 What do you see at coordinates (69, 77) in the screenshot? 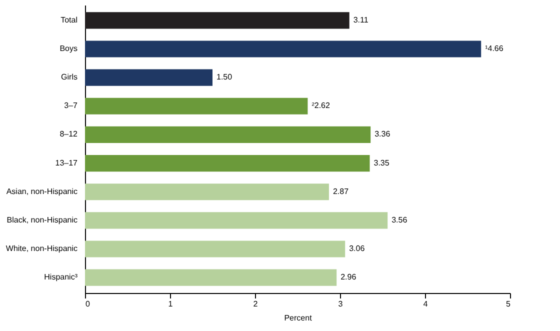
I see `y-tick-label: Girls` at bounding box center [69, 77].